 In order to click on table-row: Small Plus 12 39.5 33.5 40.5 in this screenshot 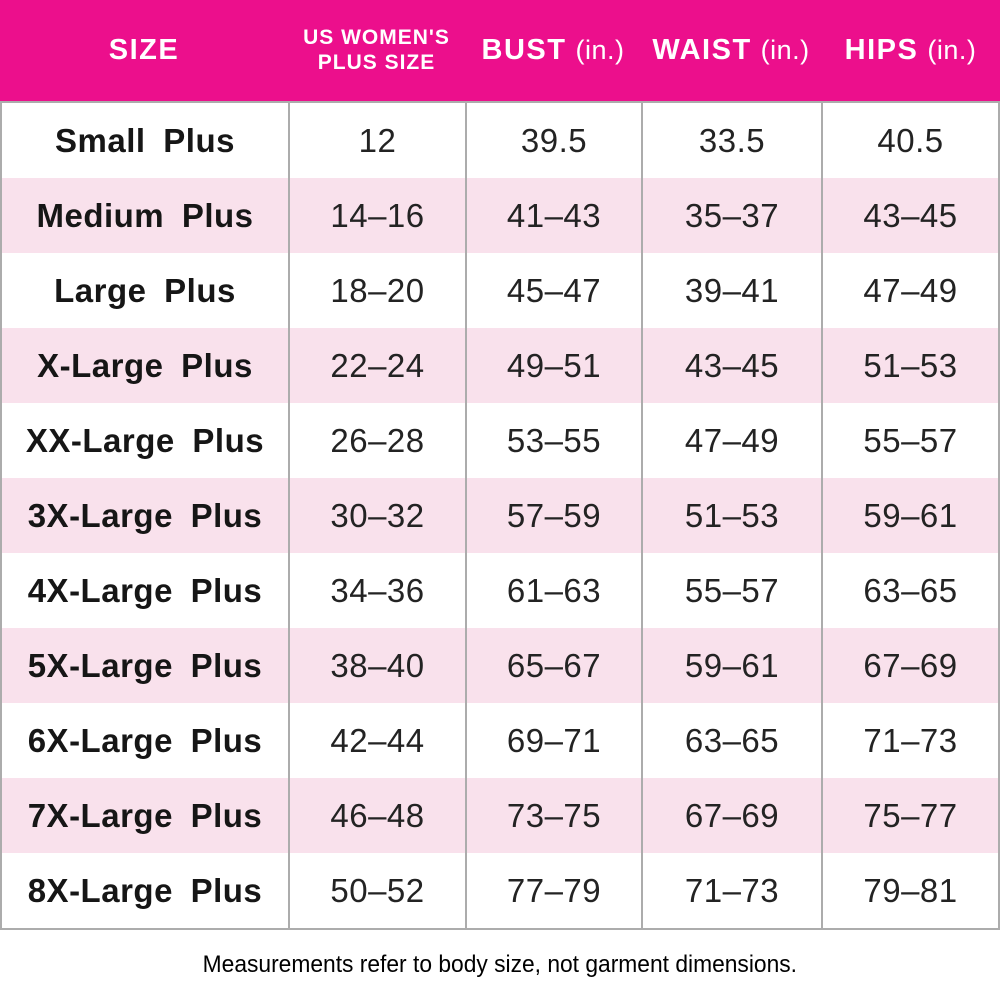, I will do `click(500, 140)`.